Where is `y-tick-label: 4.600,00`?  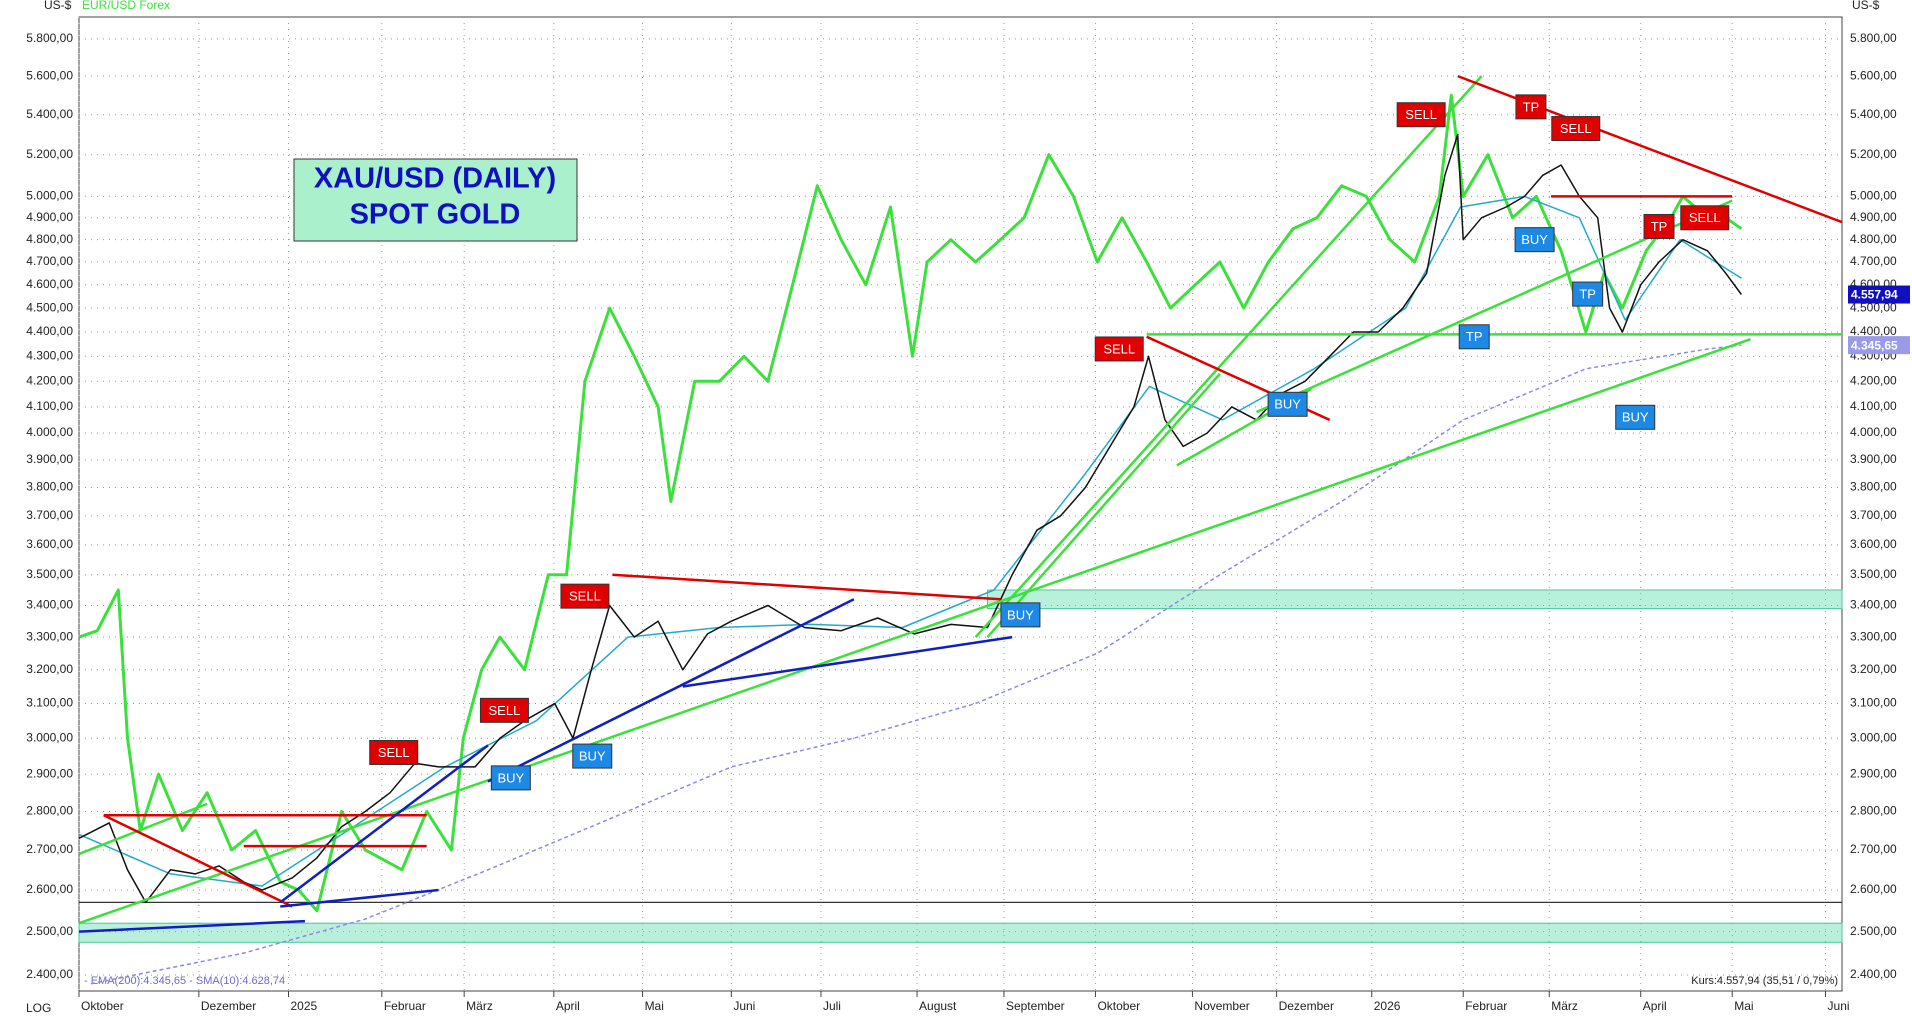
y-tick-label: 4.600,00 is located at coordinates (49, 284).